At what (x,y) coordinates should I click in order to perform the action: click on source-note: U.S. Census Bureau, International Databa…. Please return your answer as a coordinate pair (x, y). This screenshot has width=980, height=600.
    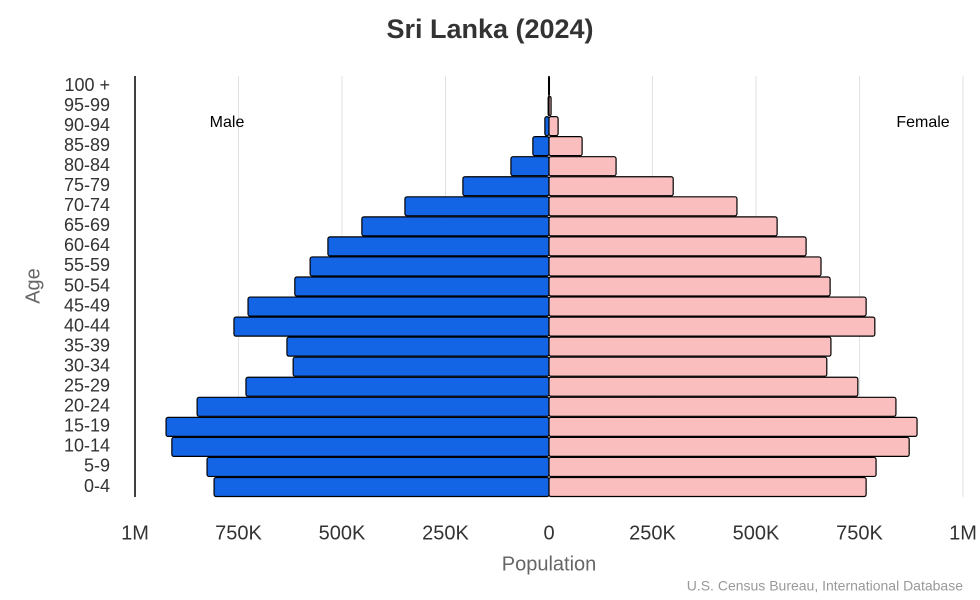
    Looking at the image, I should click on (825, 586).